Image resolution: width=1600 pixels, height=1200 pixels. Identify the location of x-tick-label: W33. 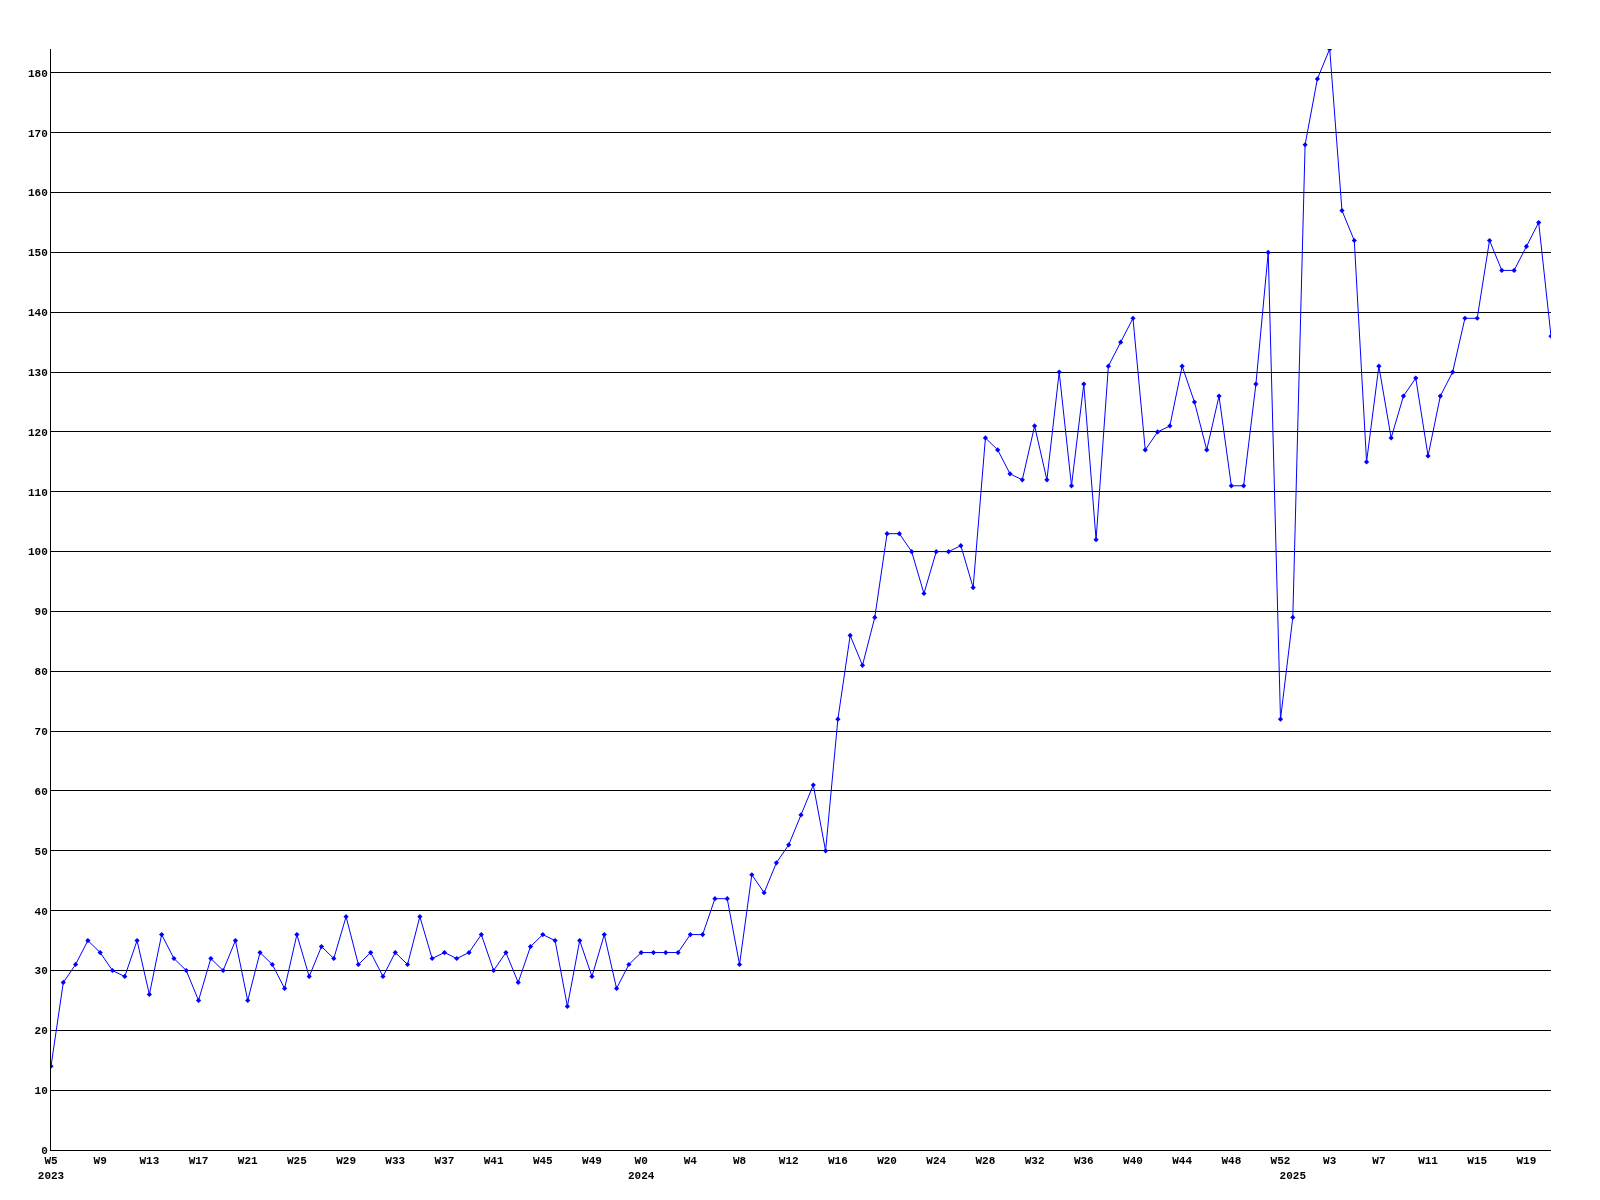
(395, 1161).